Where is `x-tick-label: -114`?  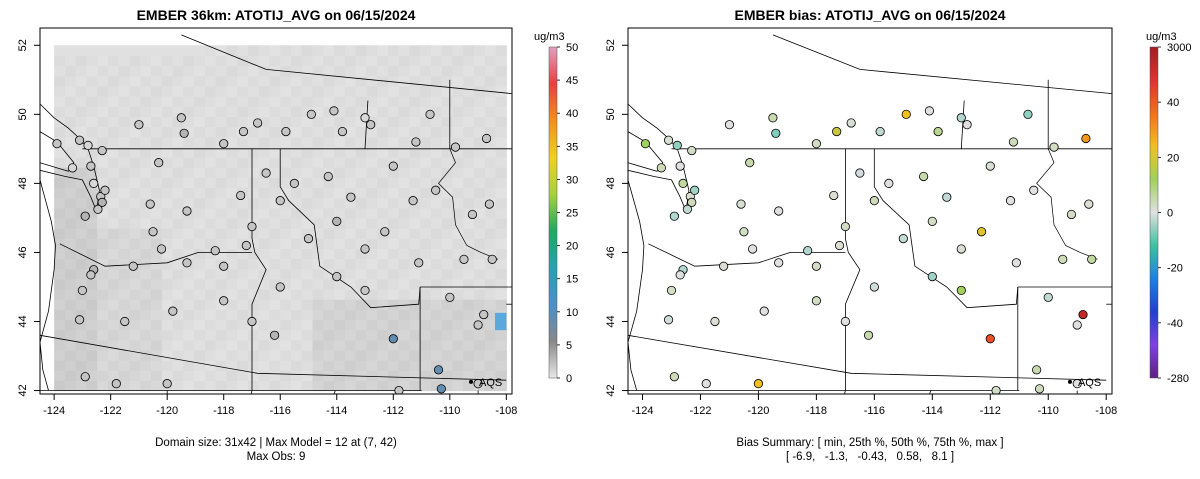 x-tick-label: -114 is located at coordinates (336, 411).